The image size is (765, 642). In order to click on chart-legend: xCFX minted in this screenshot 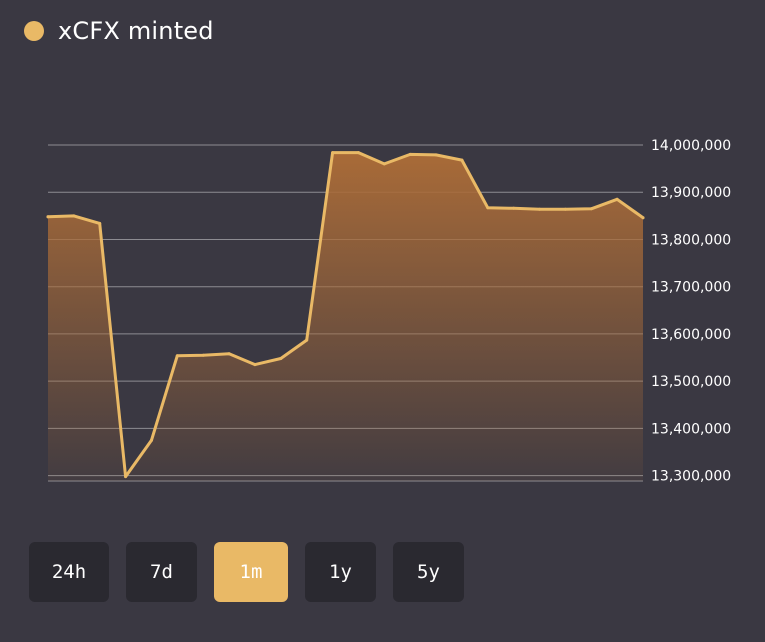, I will do `click(119, 31)`.